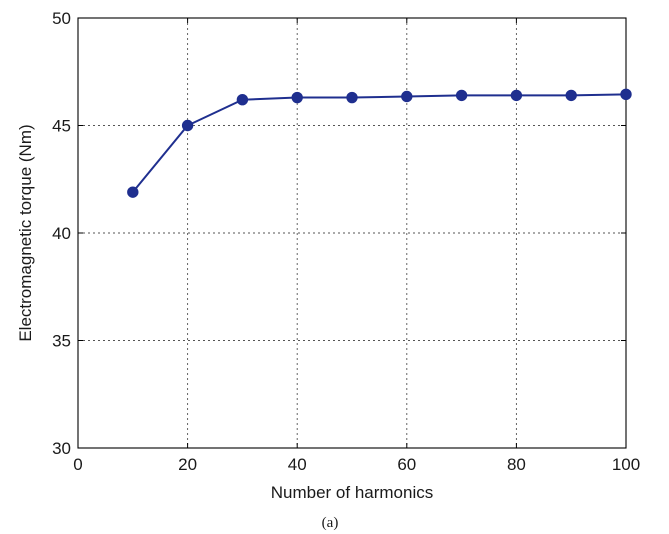 The width and height of the screenshot is (669, 534). Describe the element at coordinates (187, 464) in the screenshot. I see `x-tick-label: 20` at that location.